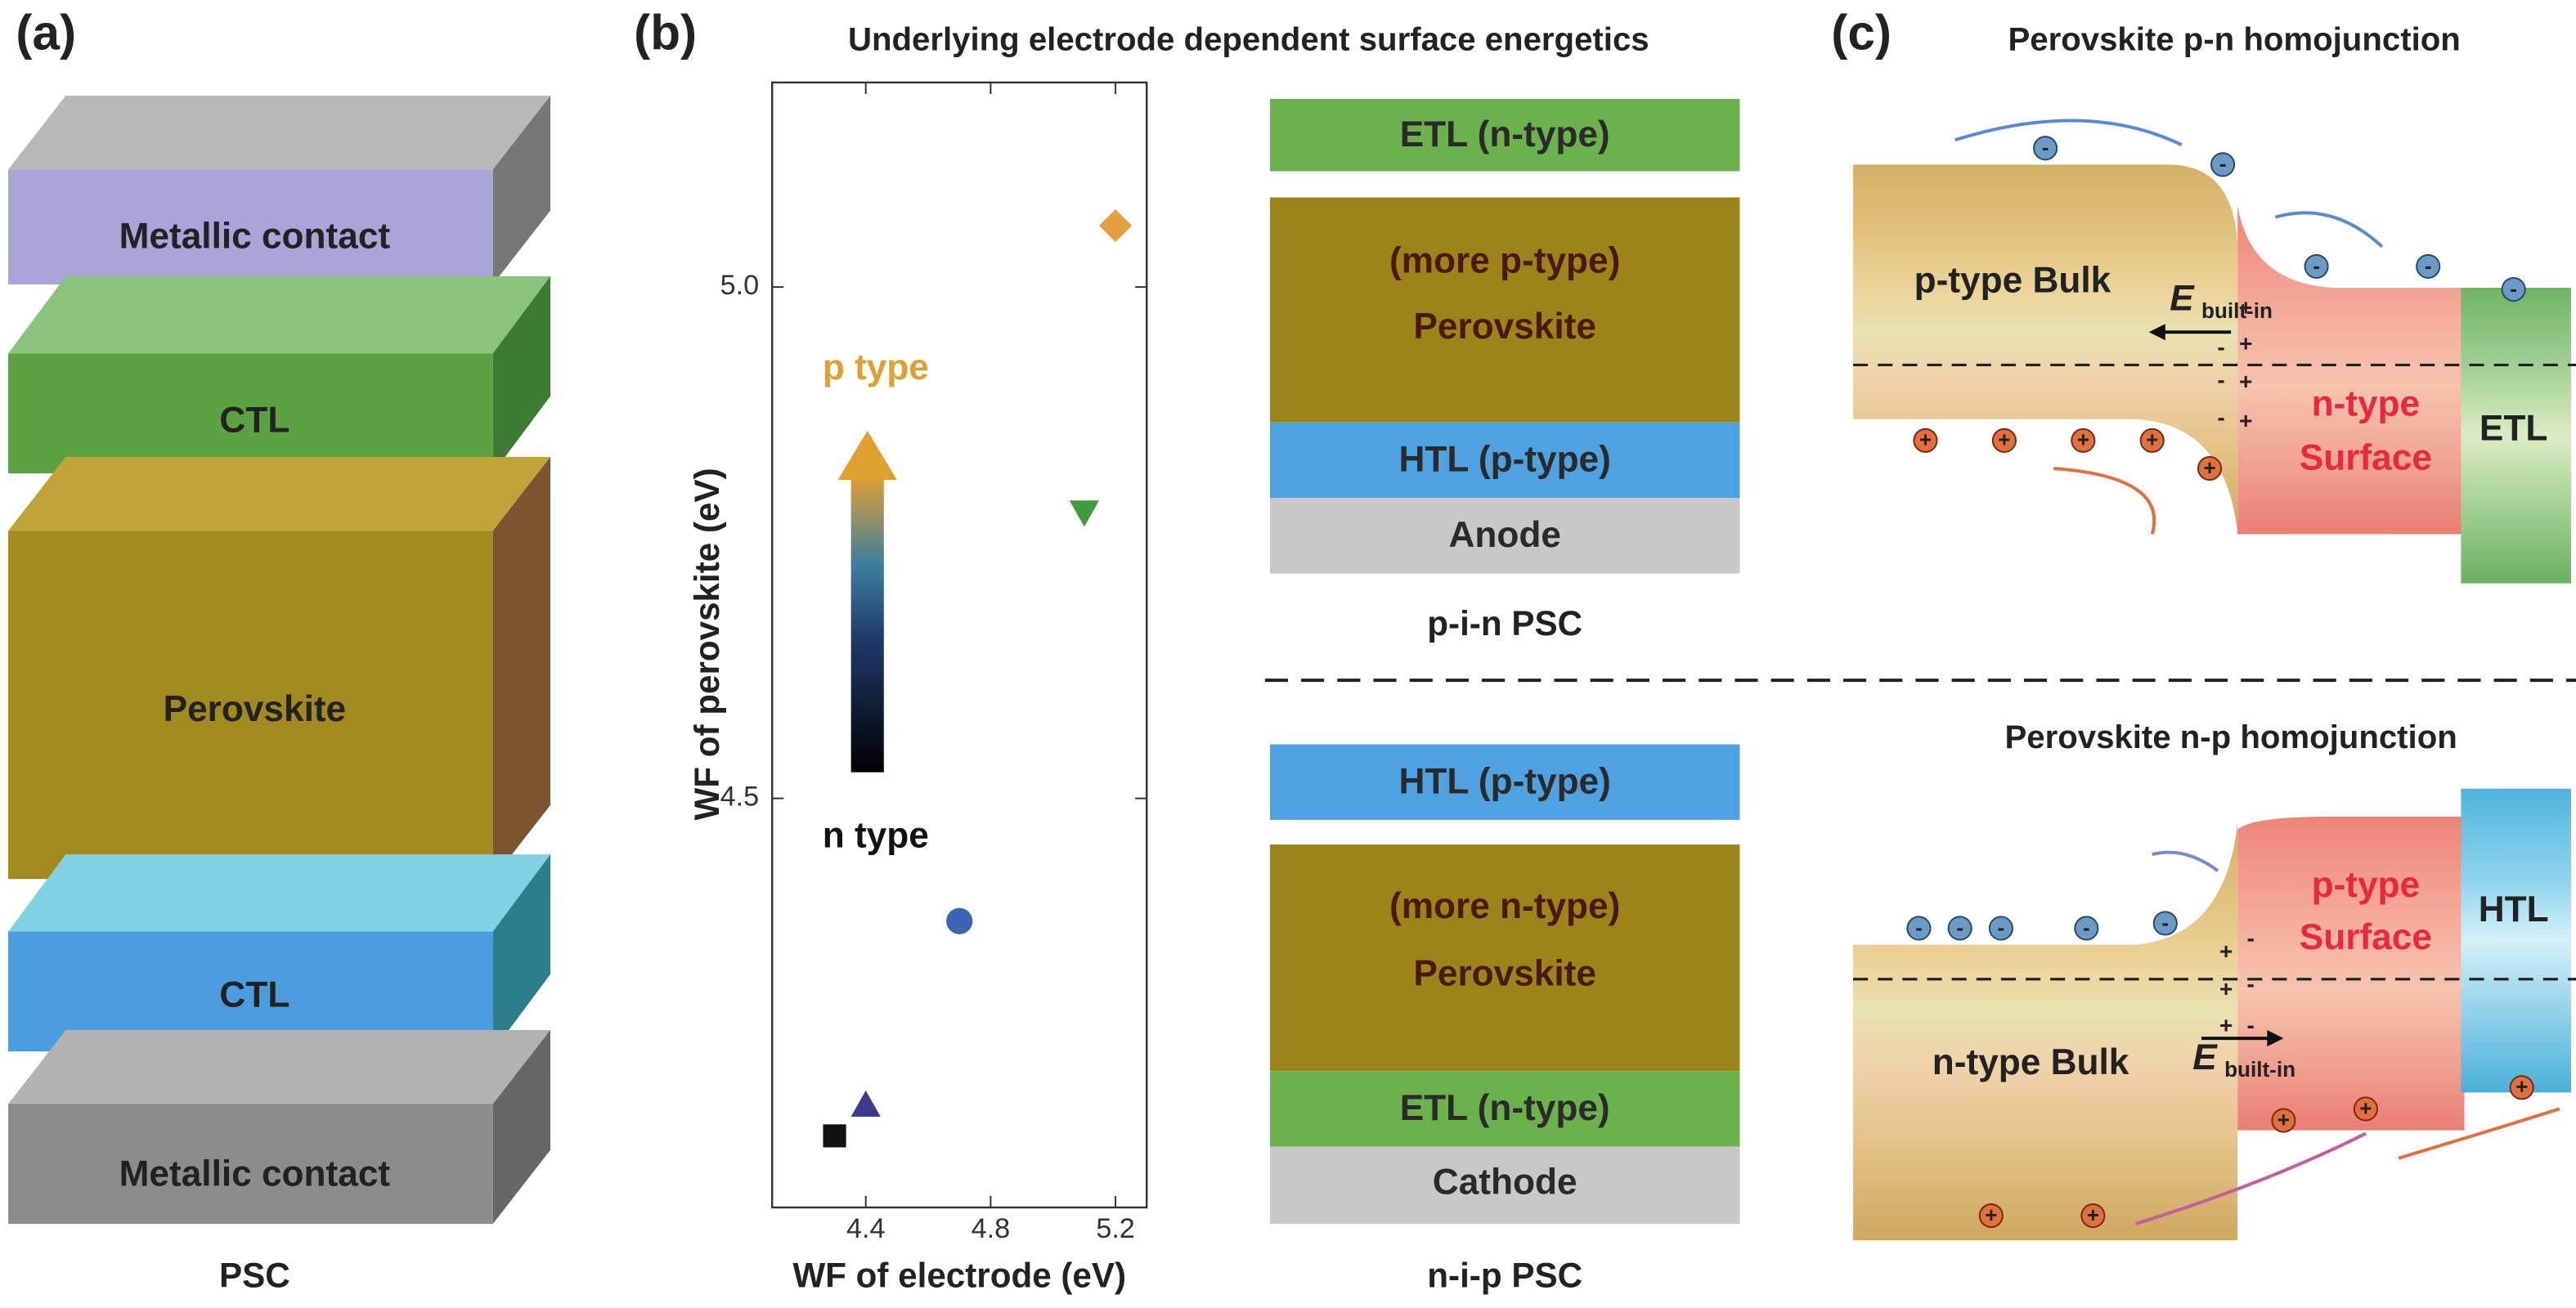 Image resolution: width=2576 pixels, height=1308 pixels. I want to click on annotation: p type, so click(876, 367).